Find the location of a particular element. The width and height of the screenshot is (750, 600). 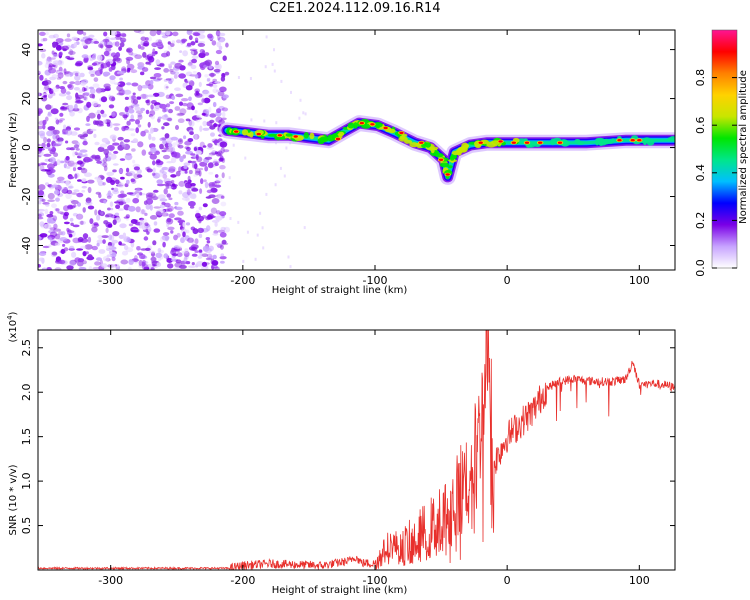

x-tick-label: -100 is located at coordinates (375, 580).